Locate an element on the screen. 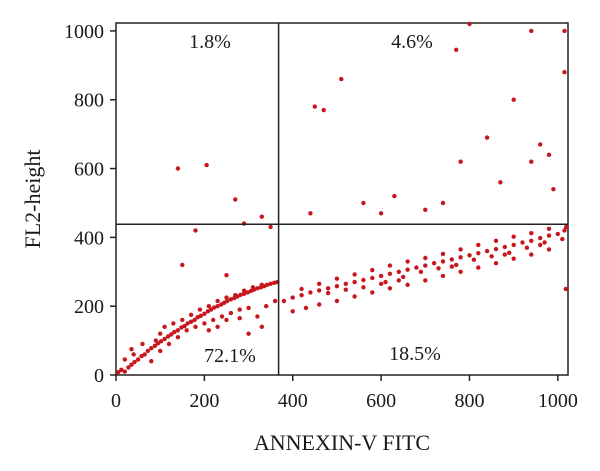 Image resolution: width=600 pixels, height=471 pixels. y-tick-label: 200 is located at coordinates (89, 307).